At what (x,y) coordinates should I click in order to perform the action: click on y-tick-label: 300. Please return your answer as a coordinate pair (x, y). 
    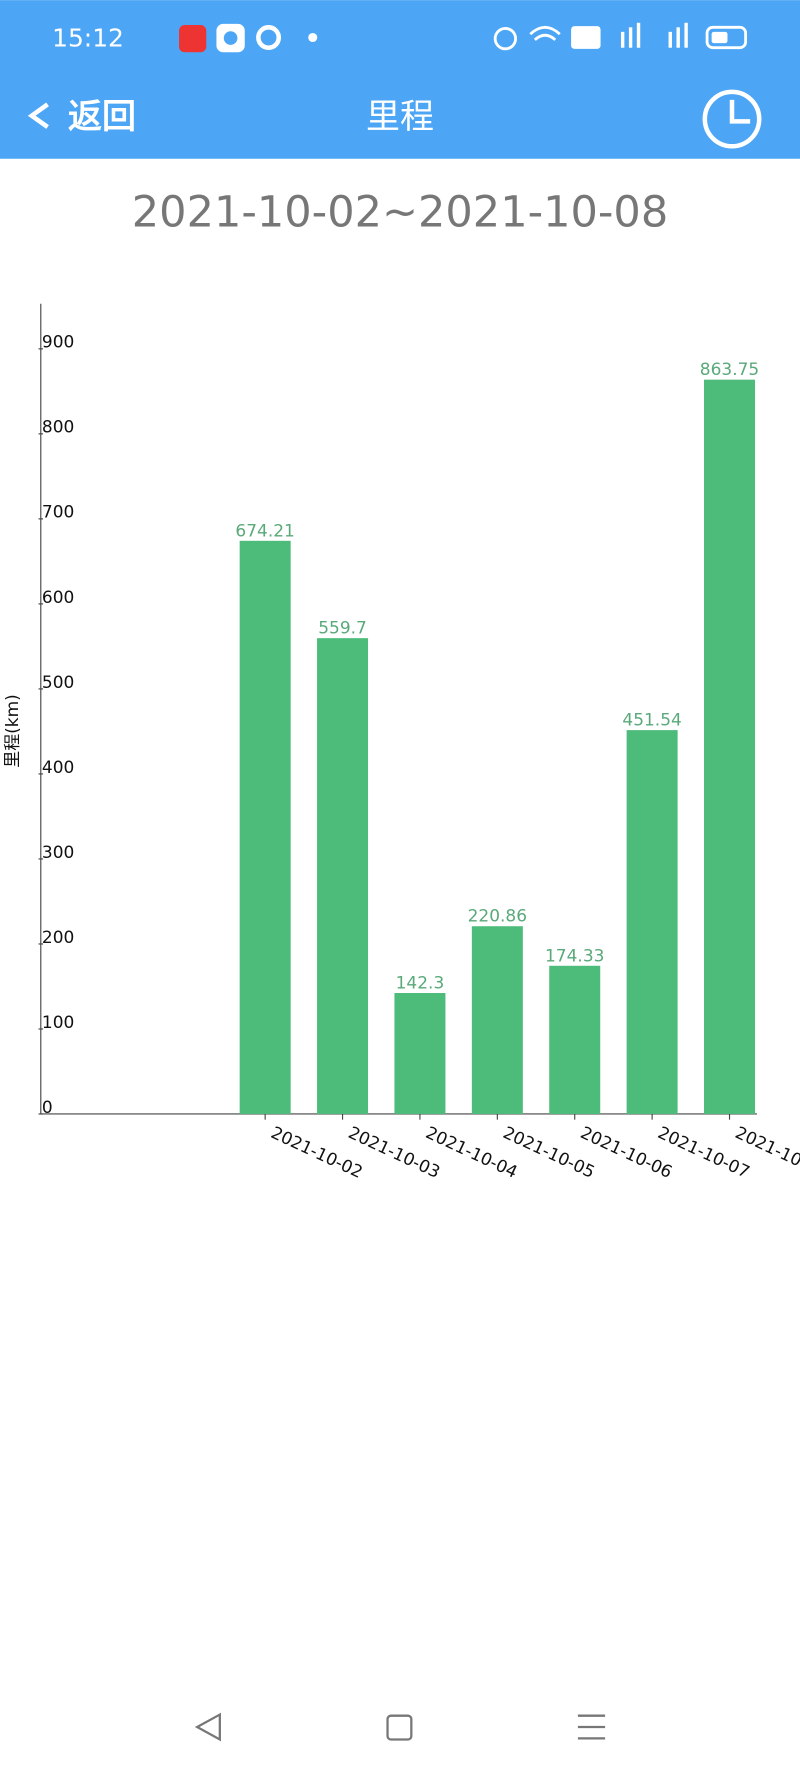
    Looking at the image, I should click on (58, 853).